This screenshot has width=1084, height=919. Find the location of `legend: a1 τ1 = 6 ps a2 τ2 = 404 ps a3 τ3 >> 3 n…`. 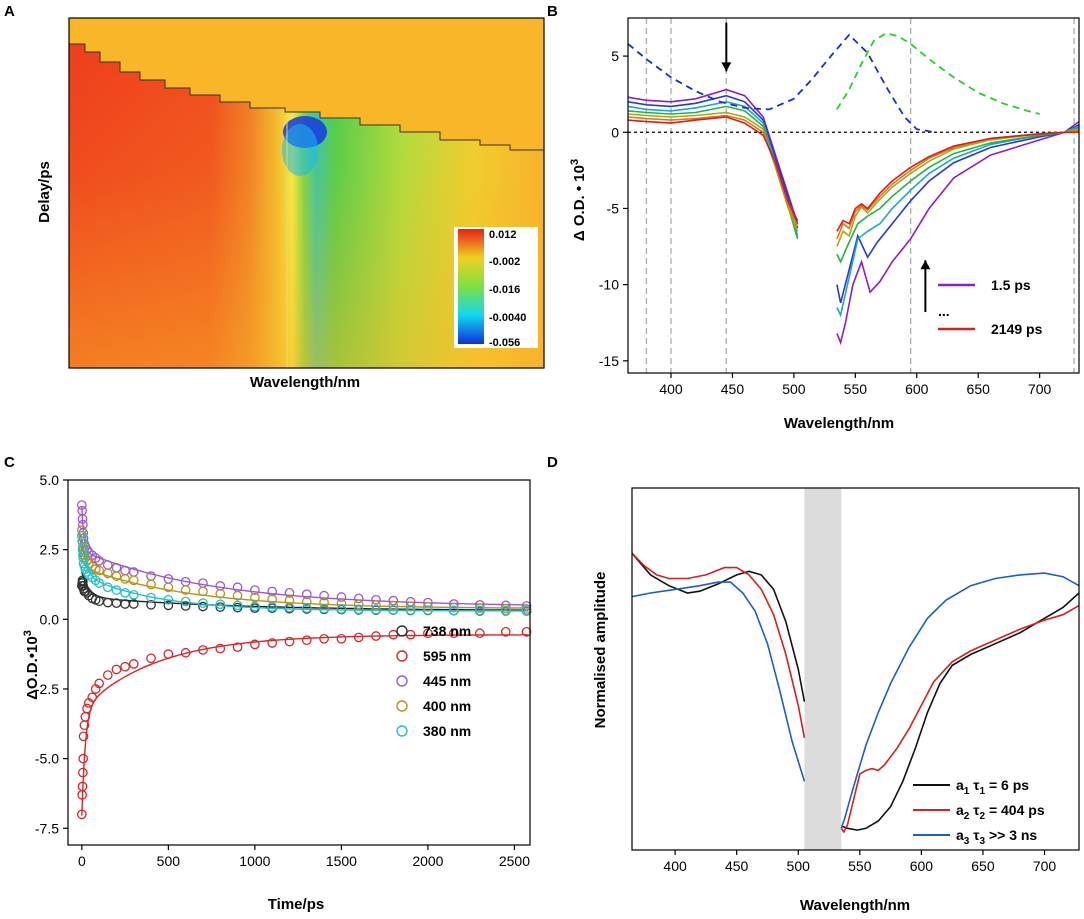

legend: a1 τ1 = 6 ps a2 τ2 = 404 ps a3 τ3 >> 3 n… is located at coordinates (979, 812).